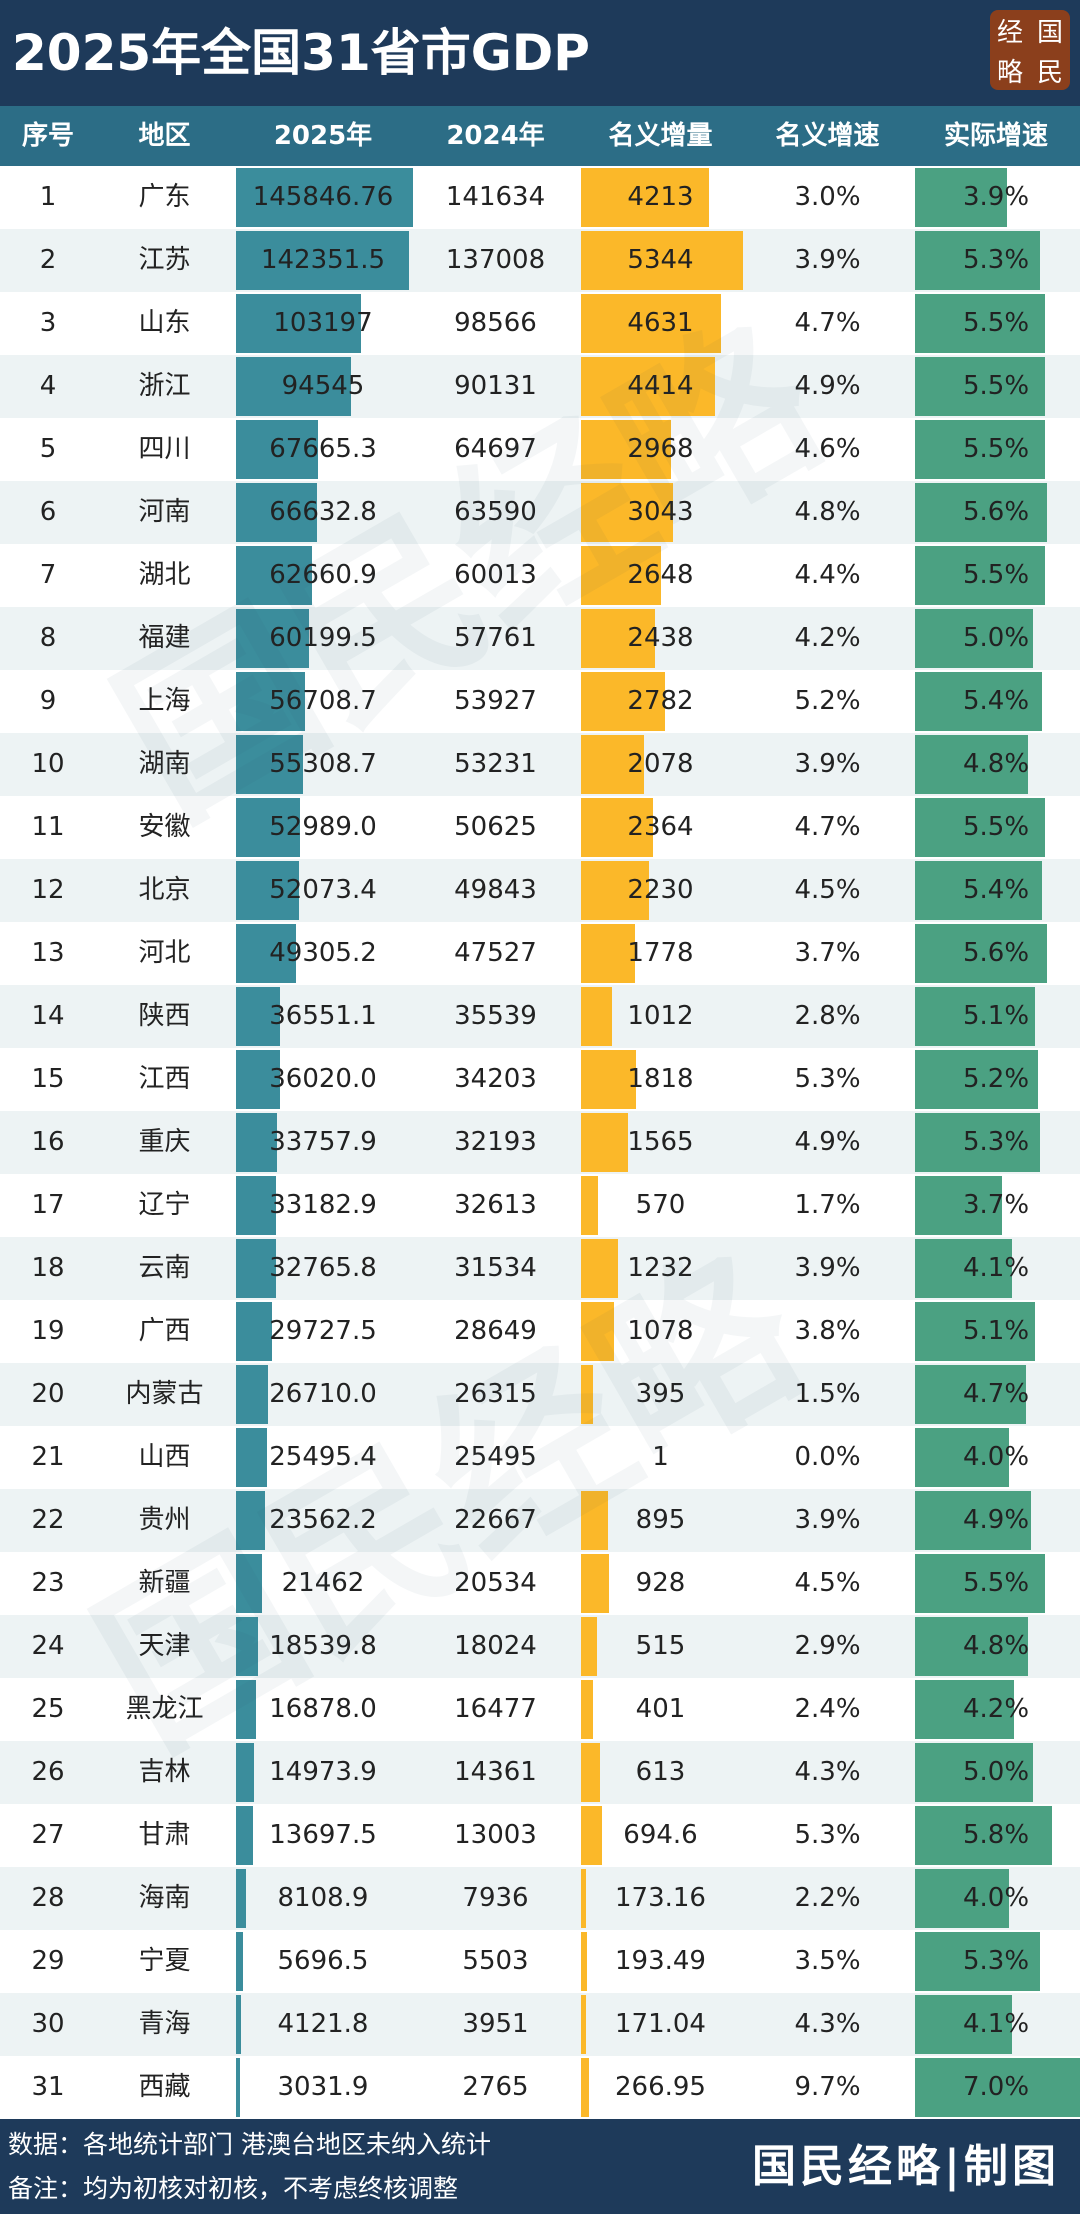 This screenshot has height=2214, width=1080. I want to click on table-row: 3 山东 103197 98566 4631 4.7% 5.5%, so click(540, 323).